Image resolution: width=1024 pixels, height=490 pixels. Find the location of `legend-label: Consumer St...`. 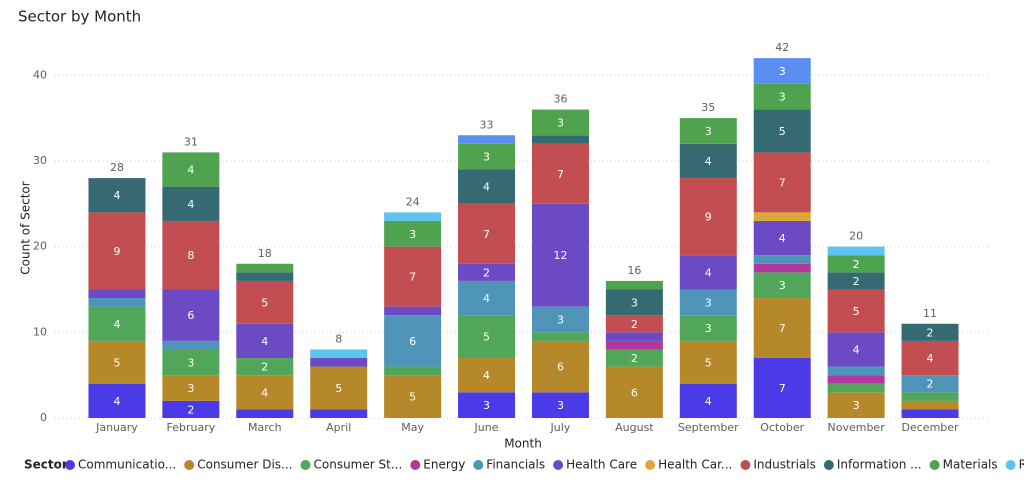

legend-label: Consumer St... is located at coordinates (358, 465).